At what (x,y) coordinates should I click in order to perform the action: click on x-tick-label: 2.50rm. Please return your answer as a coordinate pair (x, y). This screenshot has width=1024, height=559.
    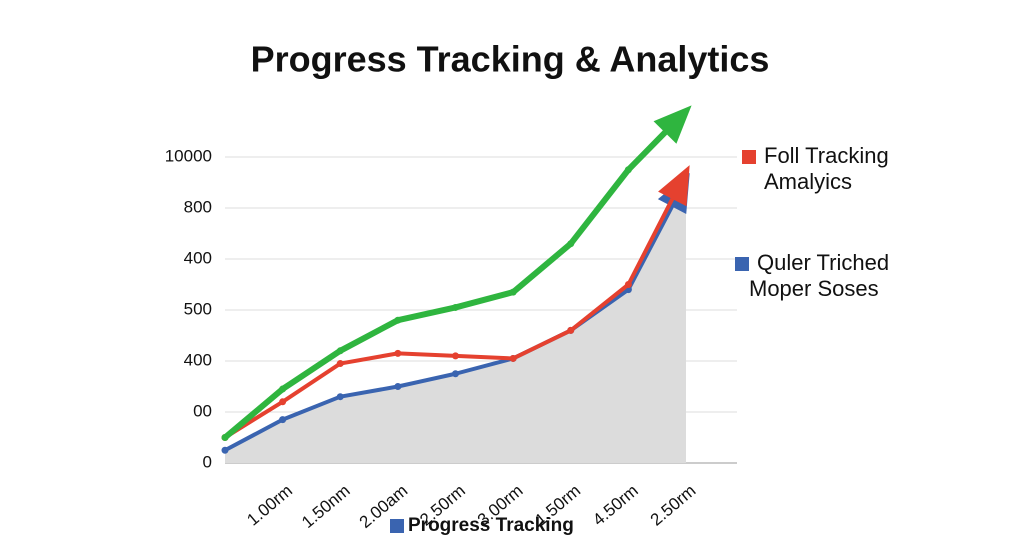
    Looking at the image, I should click on (673, 505).